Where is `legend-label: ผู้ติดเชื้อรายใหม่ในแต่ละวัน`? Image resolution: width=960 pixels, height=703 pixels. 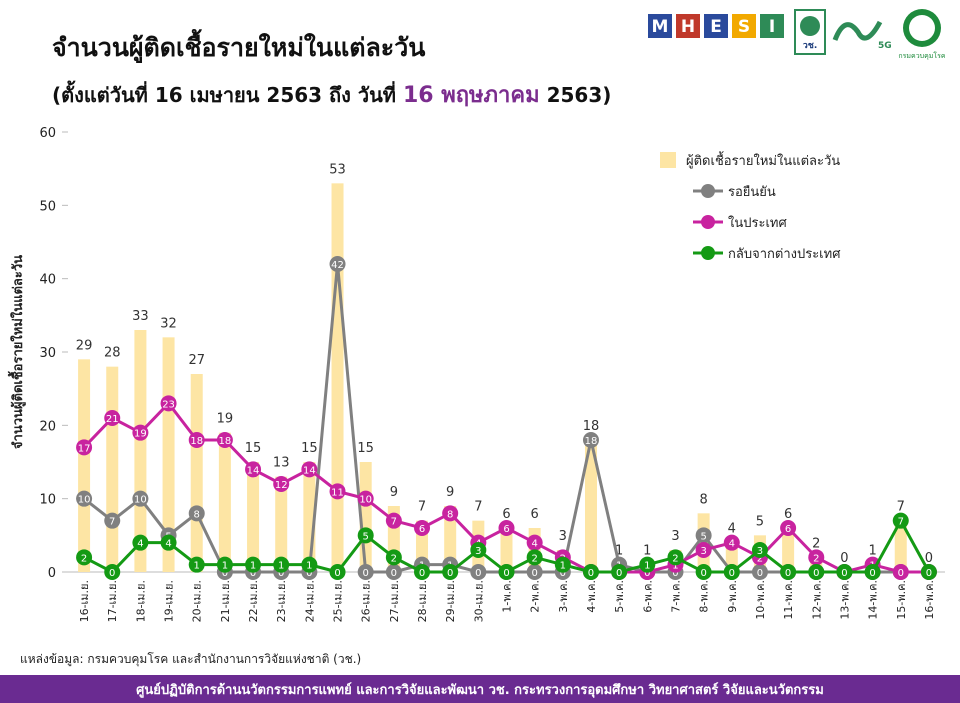
legend-label: ผู้ติดเชื้อรายใหม่ในแต่ละวัน is located at coordinates (763, 160).